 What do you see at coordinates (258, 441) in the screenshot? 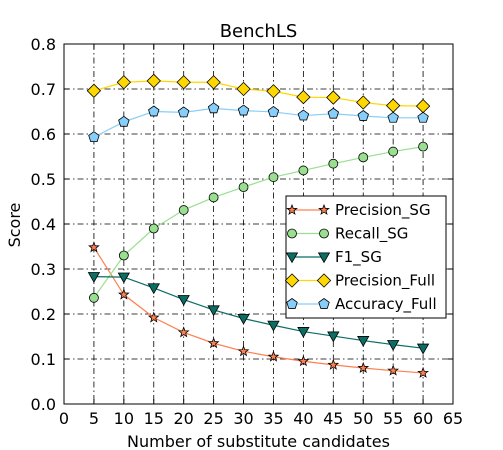
I see `x-axis-label: Number of substitute candidates` at bounding box center [258, 441].